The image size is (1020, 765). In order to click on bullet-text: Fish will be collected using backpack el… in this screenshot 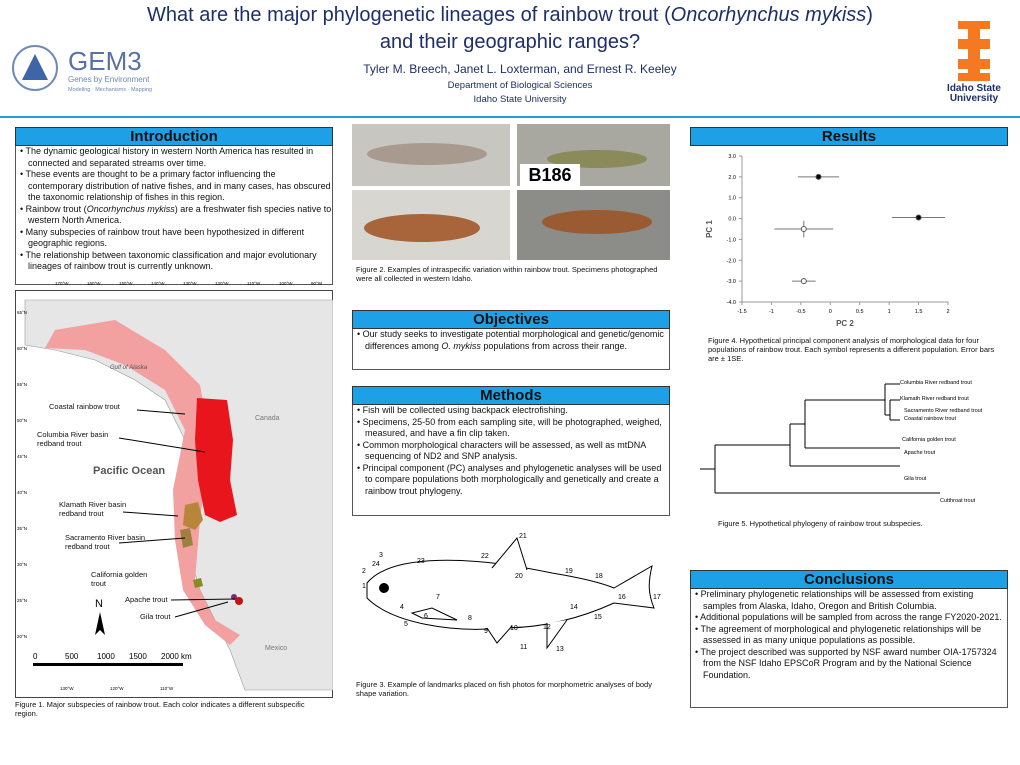, I will do `click(465, 410)`.